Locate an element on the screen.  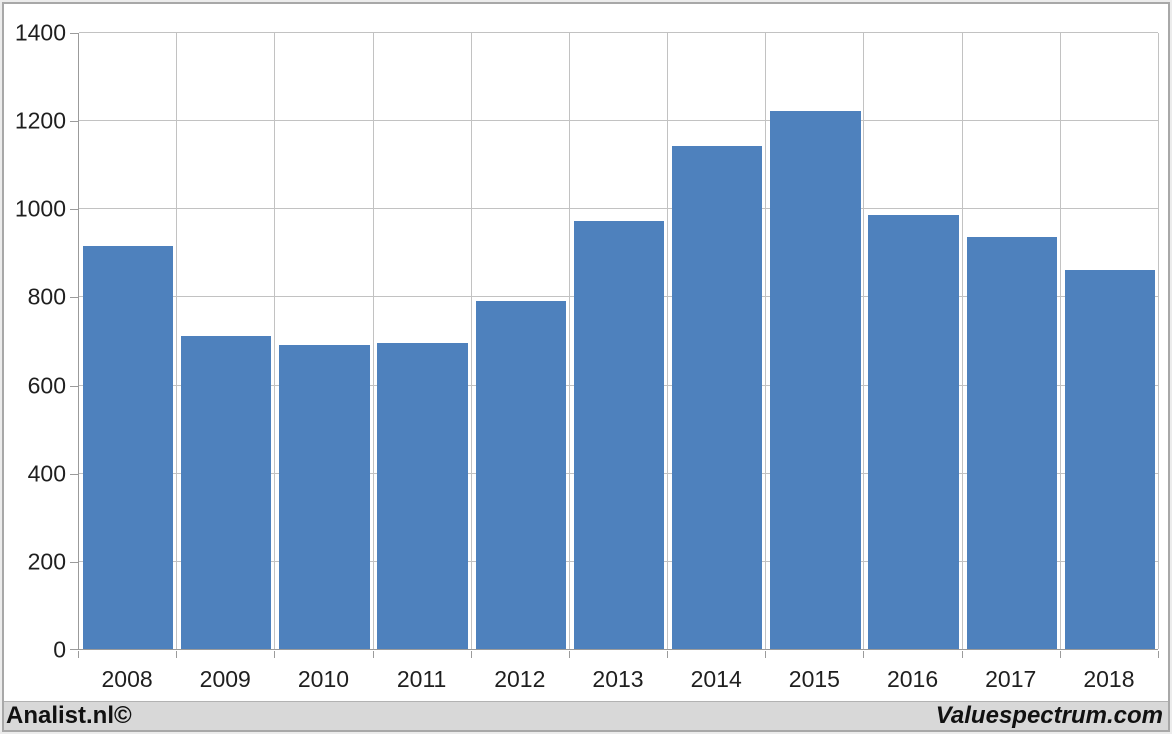
footer-brand-valuespectrum: Valuespectrum.com is located at coordinates (1049, 715).